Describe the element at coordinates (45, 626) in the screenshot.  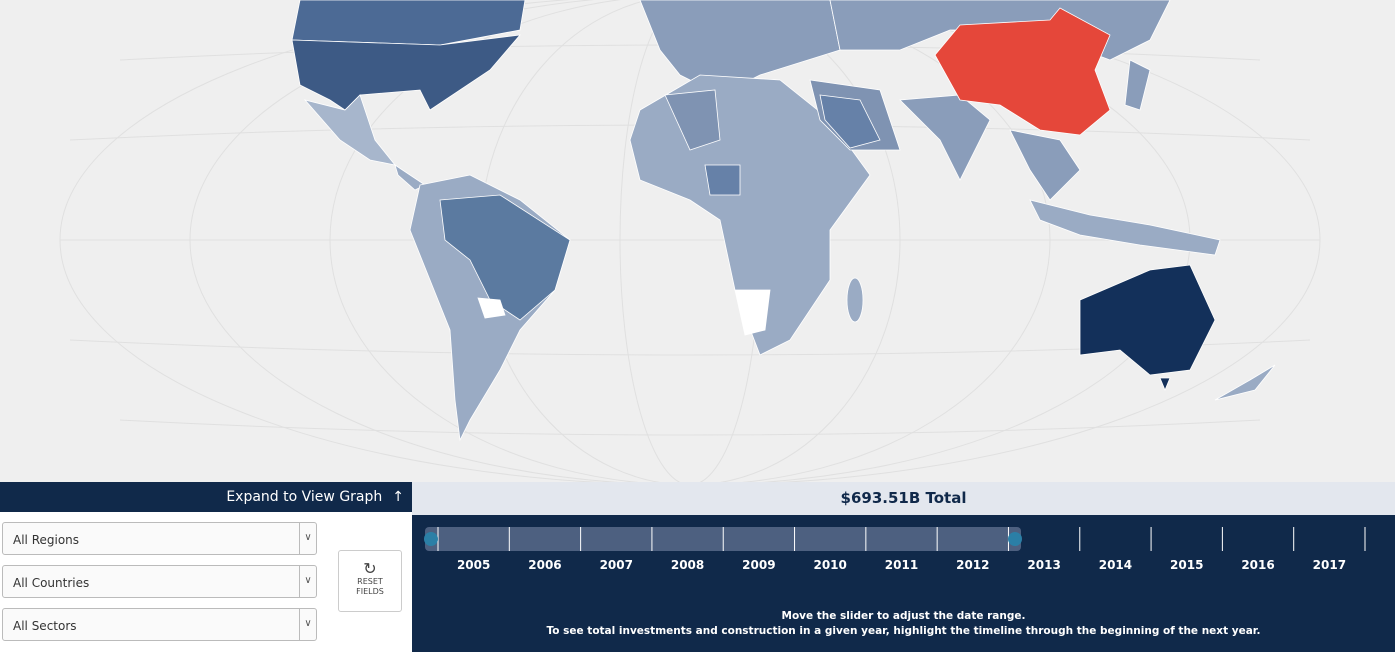
I see `select-text: All Sectors` at that location.